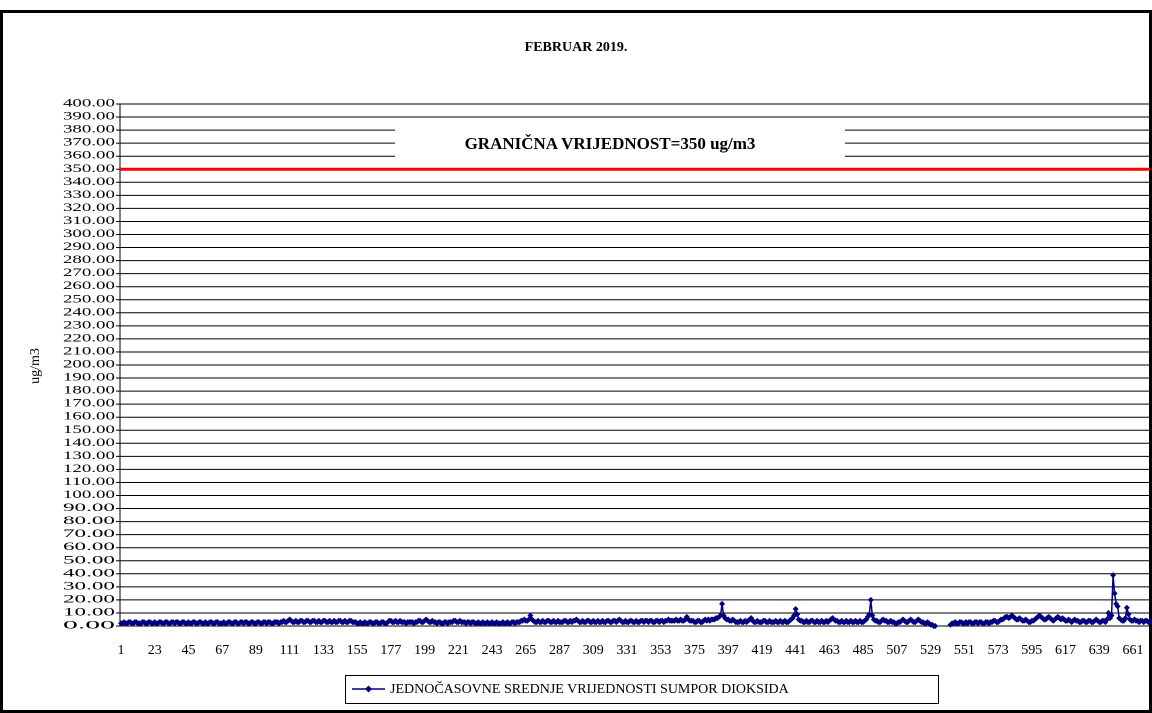 Image resolution: width=1152 pixels, height=713 pixels. I want to click on y-tick-label: 180.00, so click(89, 390).